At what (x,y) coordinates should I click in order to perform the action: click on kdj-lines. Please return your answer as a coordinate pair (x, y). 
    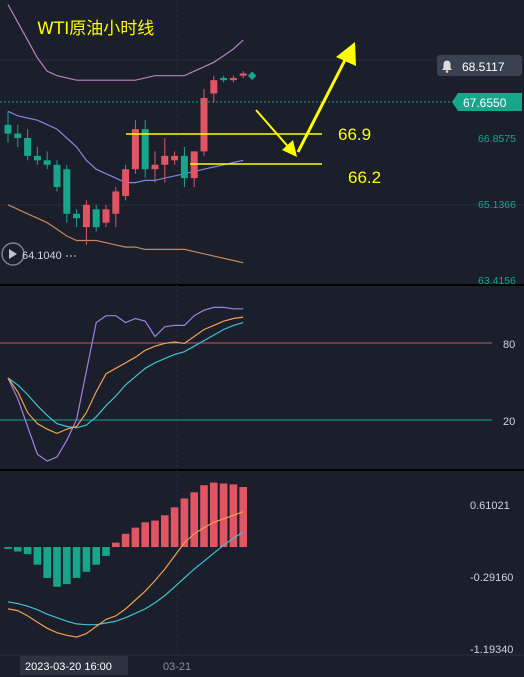
    Looking at the image, I should click on (125, 384).